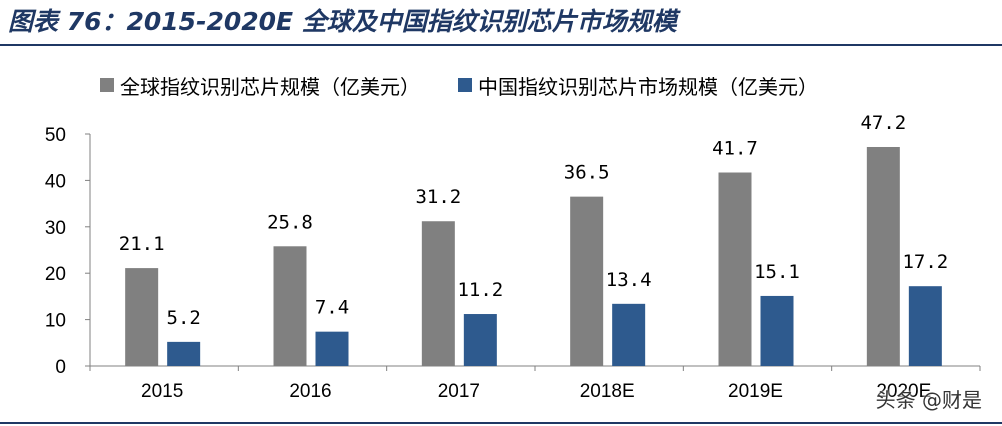 The height and width of the screenshot is (426, 1002). What do you see at coordinates (629, 280) in the screenshot?
I see `data-label: 13.4` at bounding box center [629, 280].